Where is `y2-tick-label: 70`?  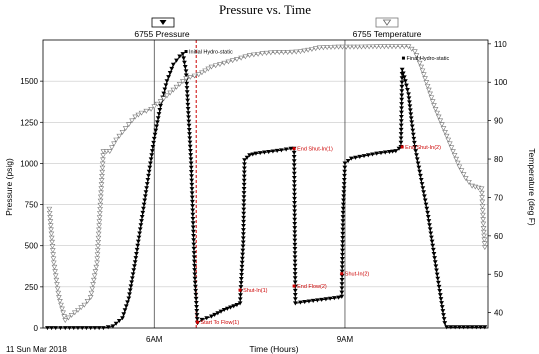
y2-tick-label: 70 is located at coordinates (498, 197).